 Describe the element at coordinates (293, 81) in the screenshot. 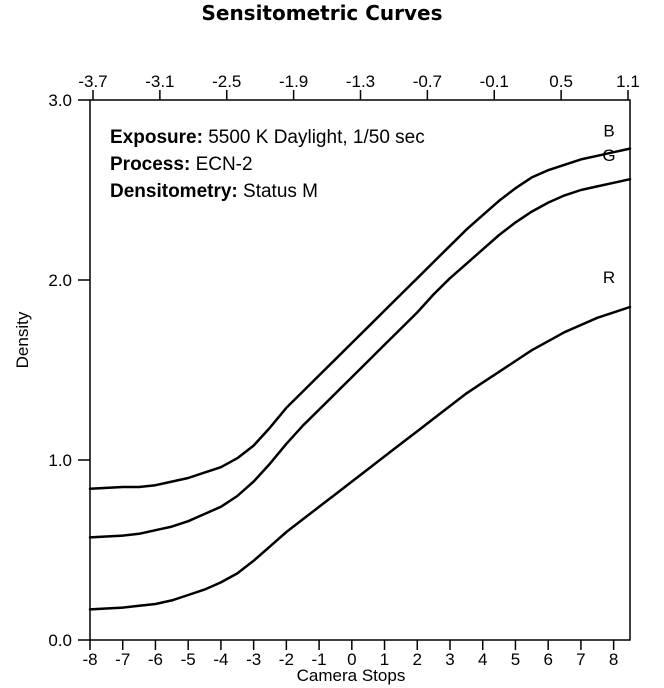

I see `top-tick-label: -1.9` at that location.